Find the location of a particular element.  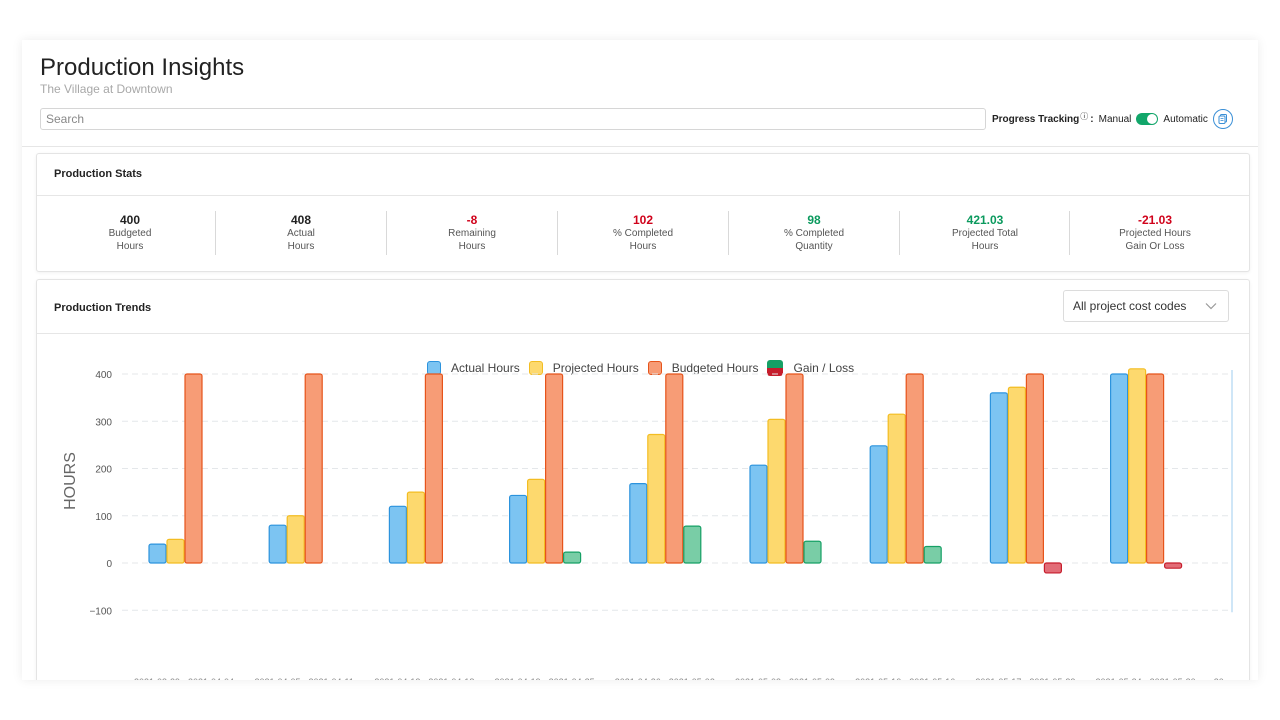

stat-label: Projected Hours is located at coordinates (1155, 233).